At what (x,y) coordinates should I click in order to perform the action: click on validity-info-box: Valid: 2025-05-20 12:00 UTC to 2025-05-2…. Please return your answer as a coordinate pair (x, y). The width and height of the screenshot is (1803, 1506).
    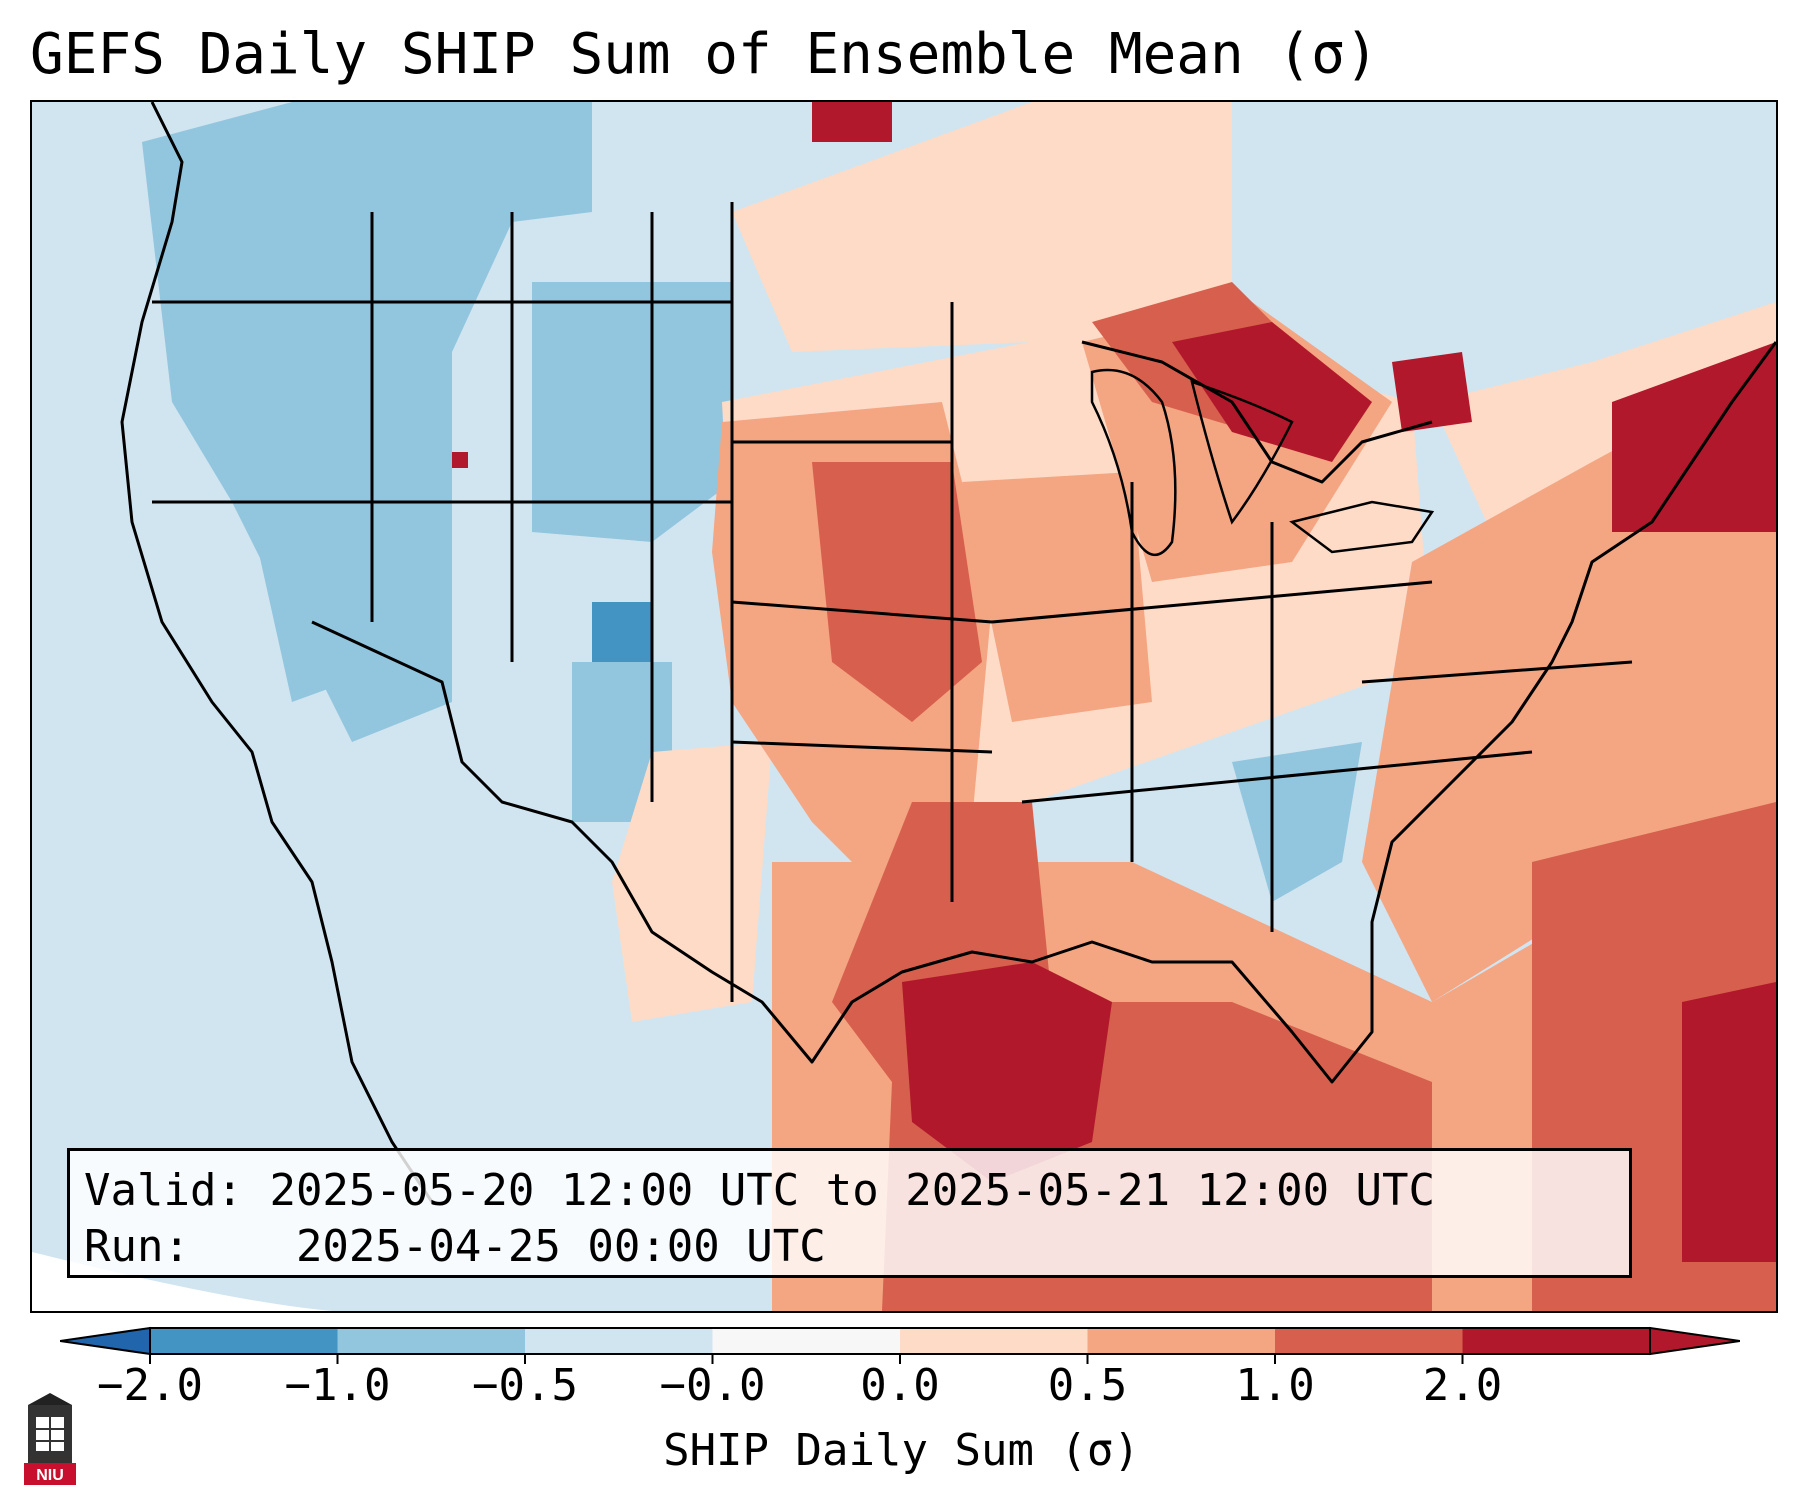
    Looking at the image, I should click on (849, 1213).